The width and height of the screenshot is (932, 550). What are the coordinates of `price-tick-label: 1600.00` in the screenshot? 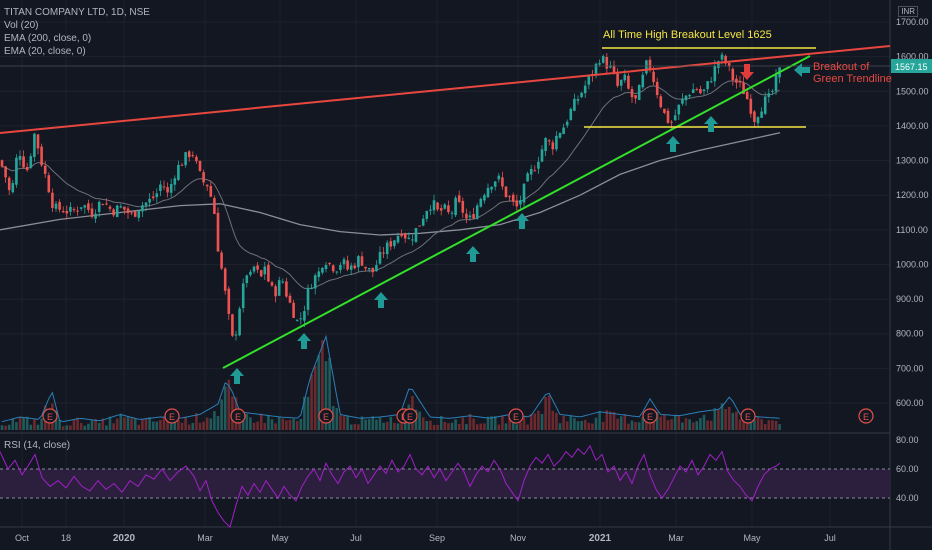 It's located at (912, 57).